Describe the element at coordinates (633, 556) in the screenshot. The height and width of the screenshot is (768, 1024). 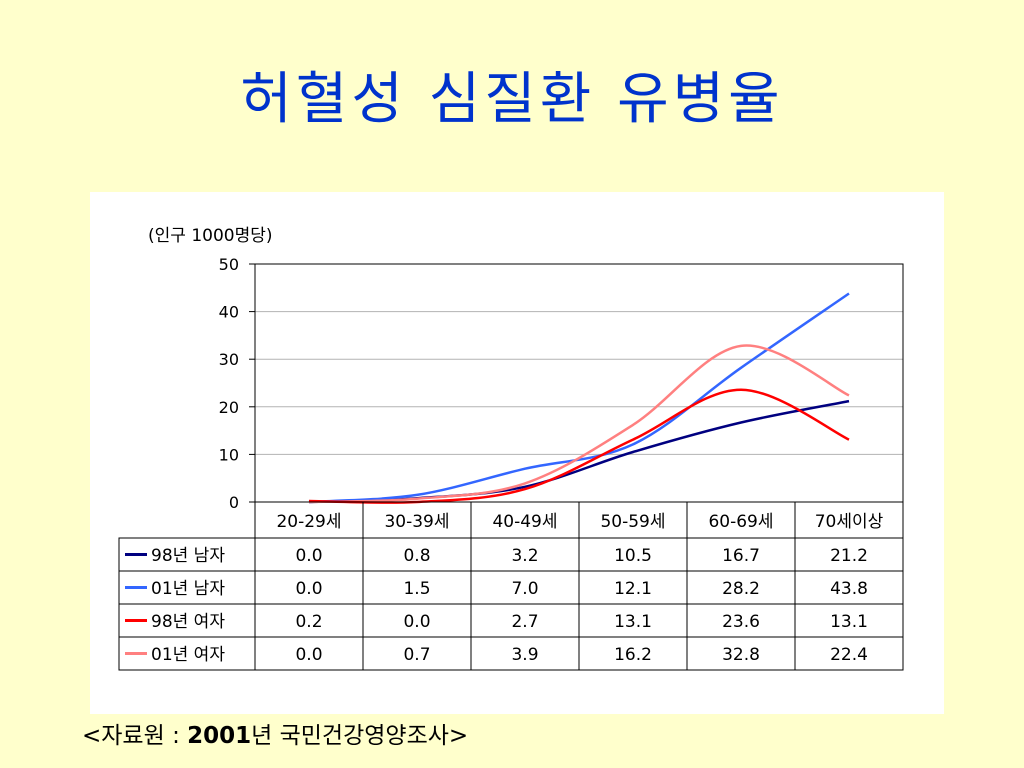
I see `data-cell: 10.5` at that location.